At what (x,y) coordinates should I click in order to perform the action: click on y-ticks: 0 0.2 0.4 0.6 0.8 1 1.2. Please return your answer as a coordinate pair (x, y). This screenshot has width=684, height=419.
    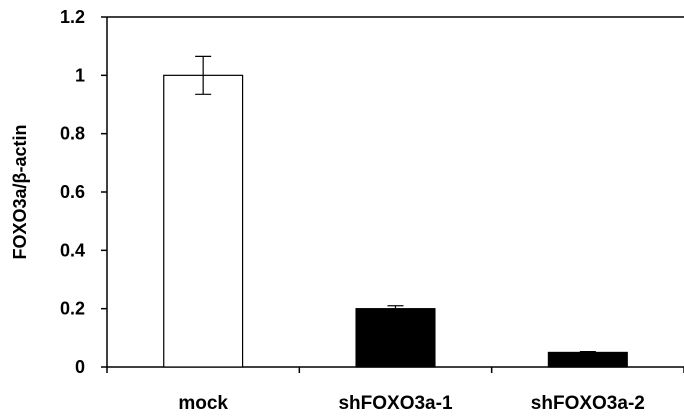
    Looking at the image, I should click on (83, 192).